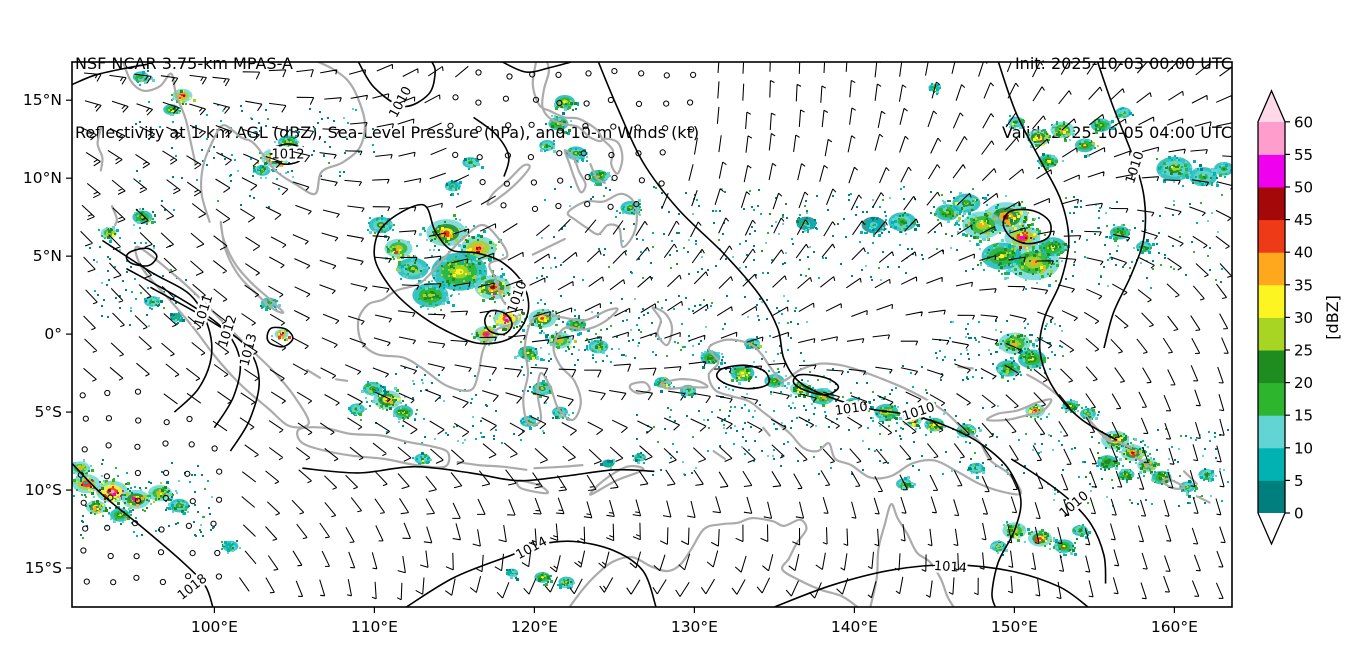 Image resolution: width=1349 pixels, height=649 pixels. What do you see at coordinates (192, 587) in the screenshot?
I see `pressure-contour-label: 1018` at bounding box center [192, 587].